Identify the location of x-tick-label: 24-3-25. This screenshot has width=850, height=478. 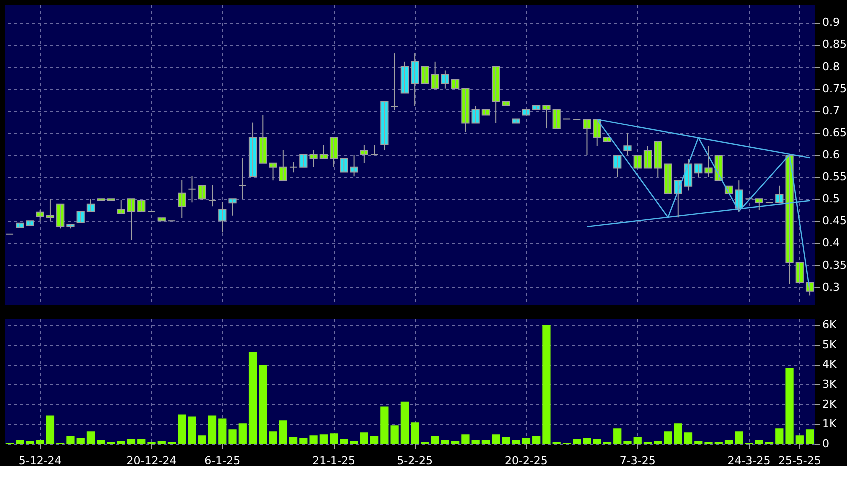
(749, 461).